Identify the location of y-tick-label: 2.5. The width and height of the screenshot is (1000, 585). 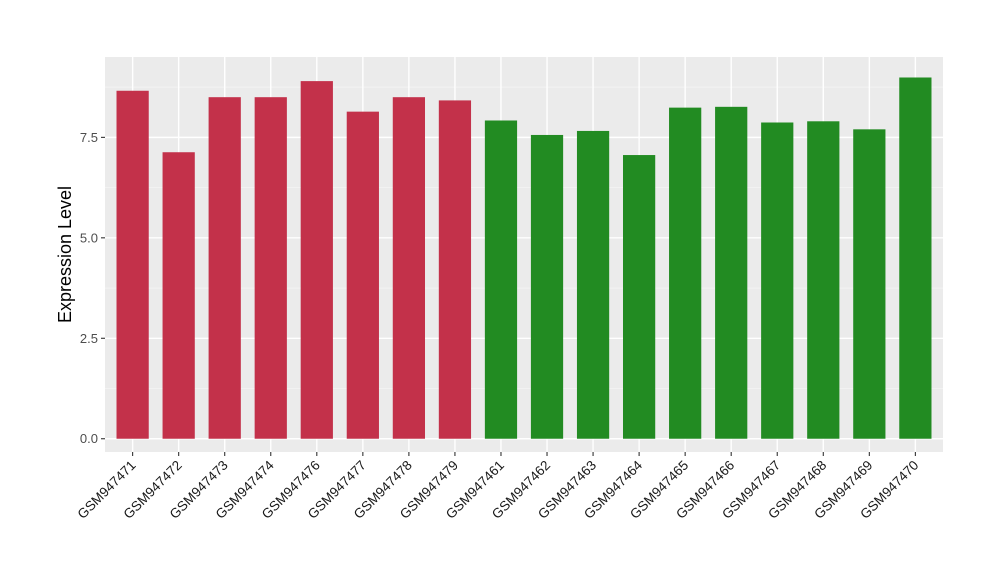
(89, 338).